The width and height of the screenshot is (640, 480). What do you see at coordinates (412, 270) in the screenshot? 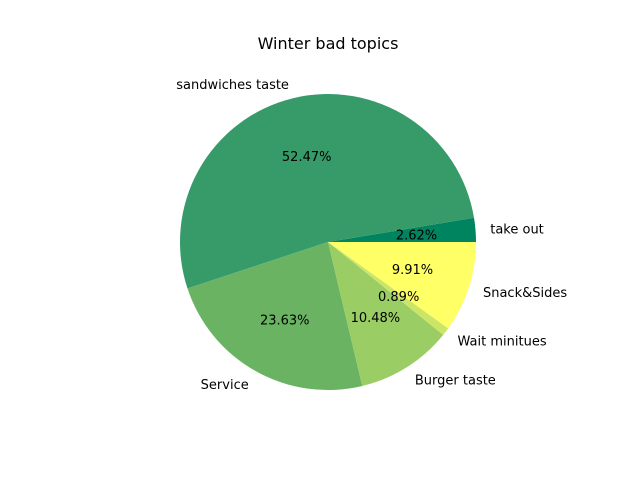
I see `pct-label-snack-sides: 9.91%` at bounding box center [412, 270].